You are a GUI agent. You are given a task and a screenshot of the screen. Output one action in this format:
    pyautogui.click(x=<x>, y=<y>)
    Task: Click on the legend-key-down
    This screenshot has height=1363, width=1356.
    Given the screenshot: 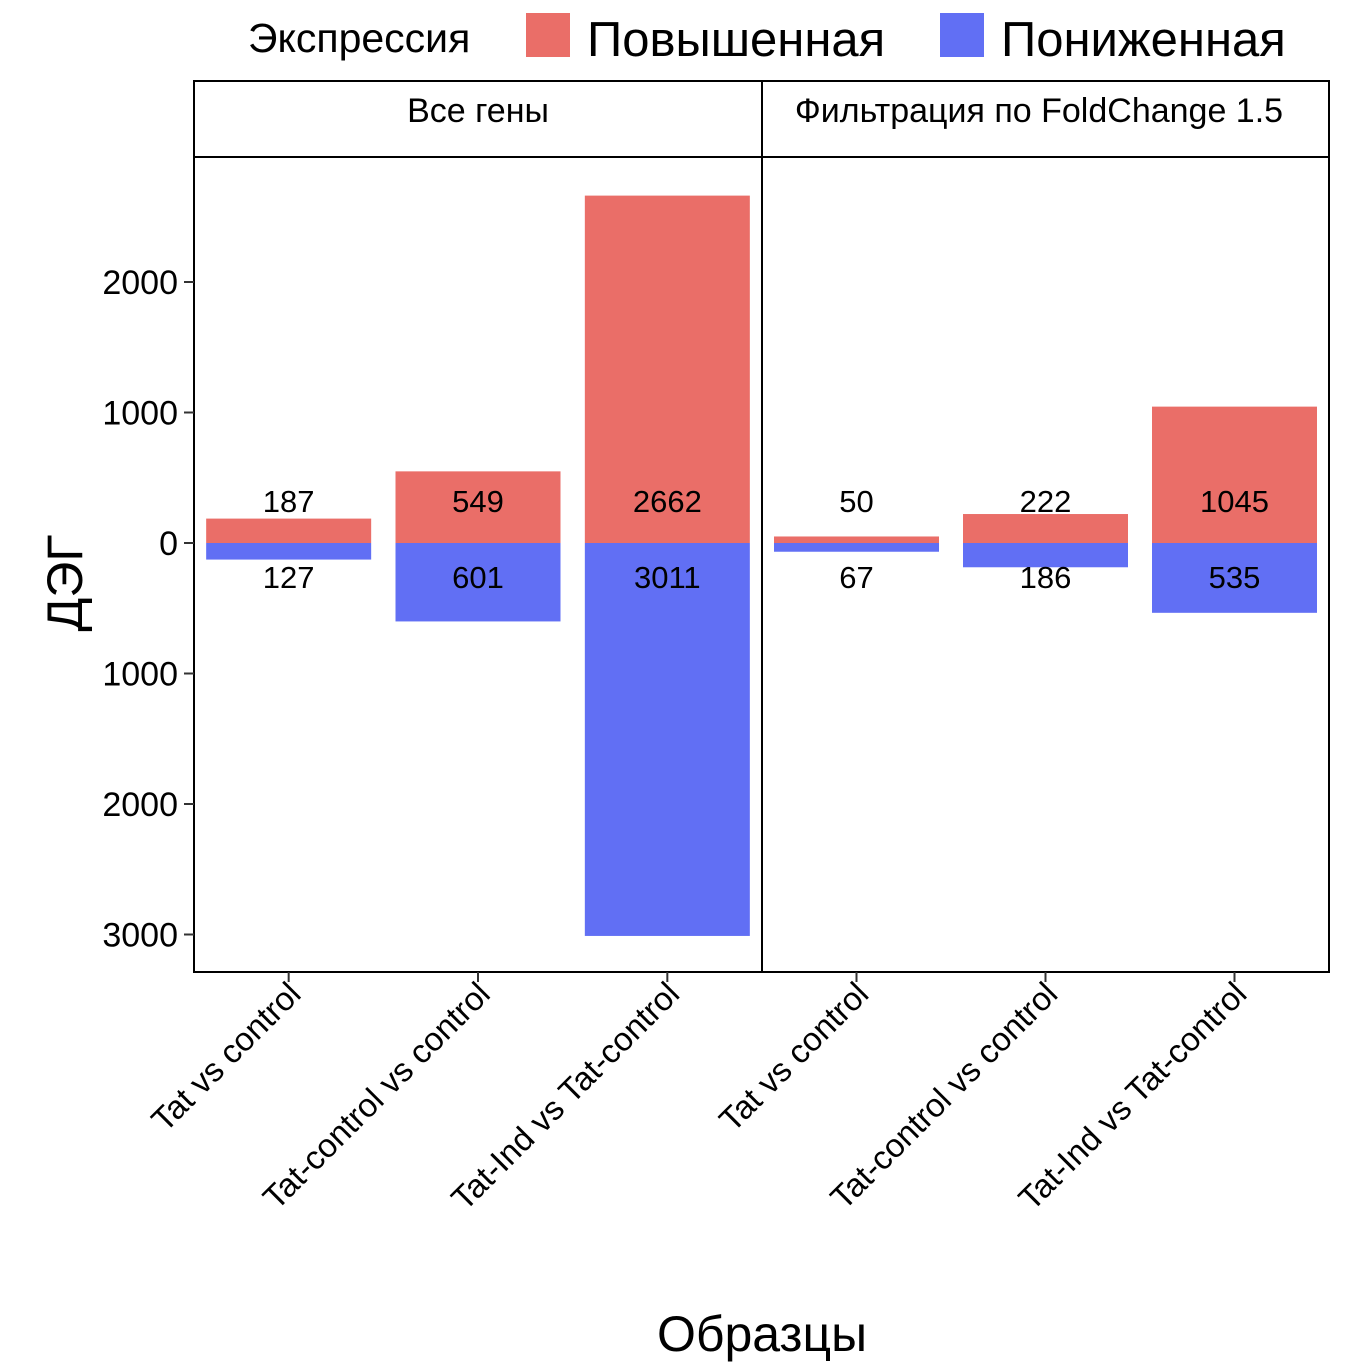 What is the action you would take?
    pyautogui.click(x=962, y=35)
    